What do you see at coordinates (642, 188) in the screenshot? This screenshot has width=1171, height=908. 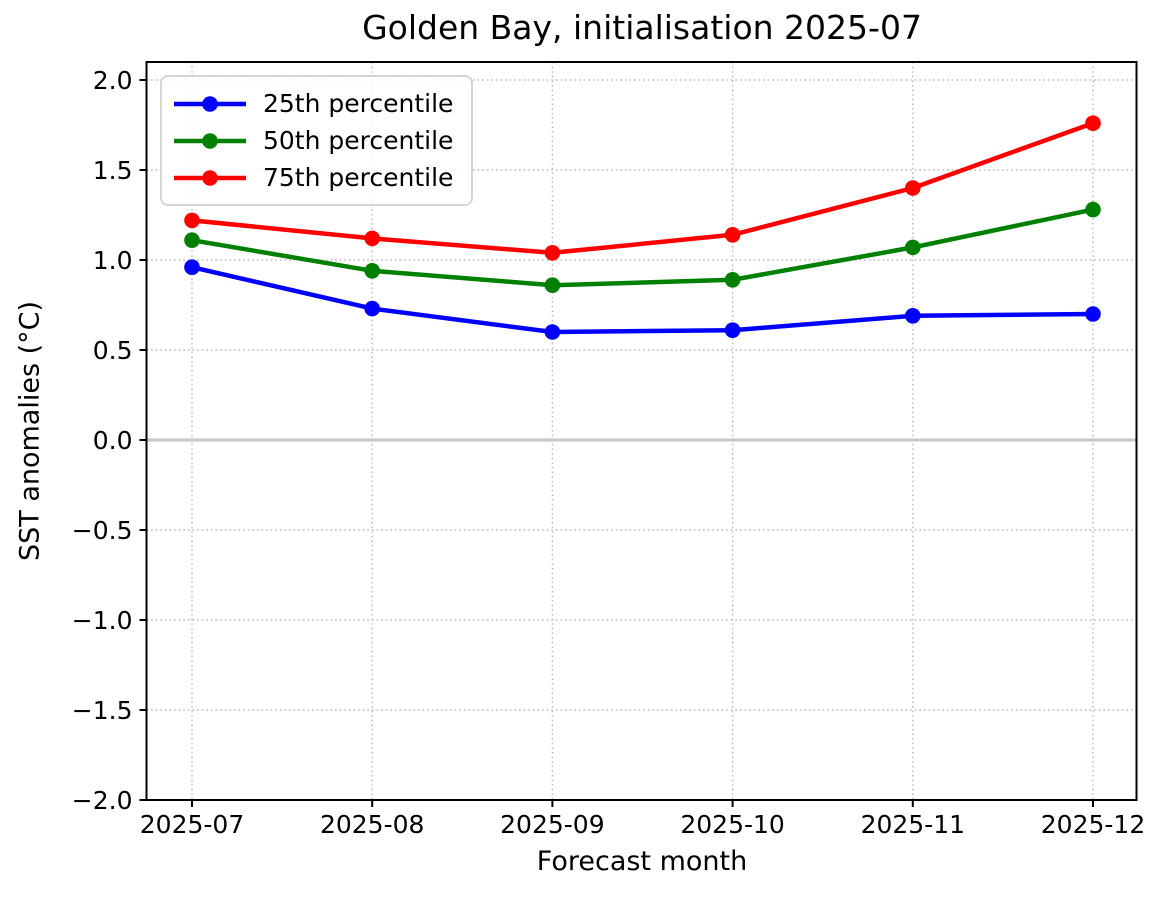 I see `series-line-75th-percentile` at bounding box center [642, 188].